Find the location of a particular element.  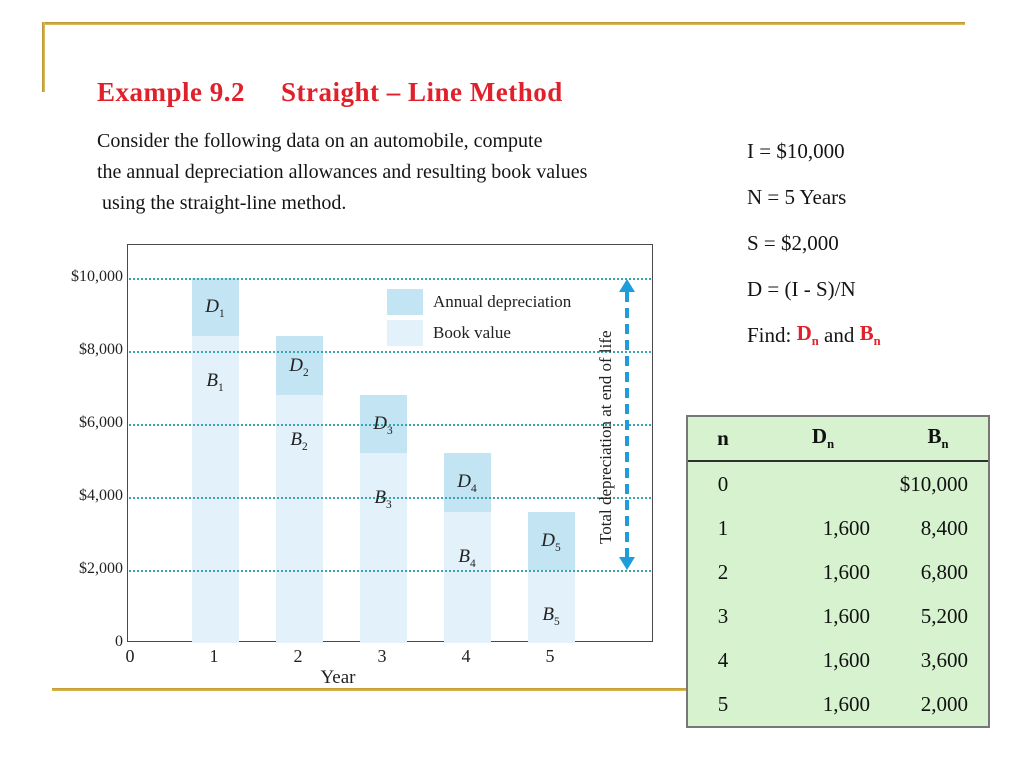

x-tick-label: 3 is located at coordinates (382, 656).